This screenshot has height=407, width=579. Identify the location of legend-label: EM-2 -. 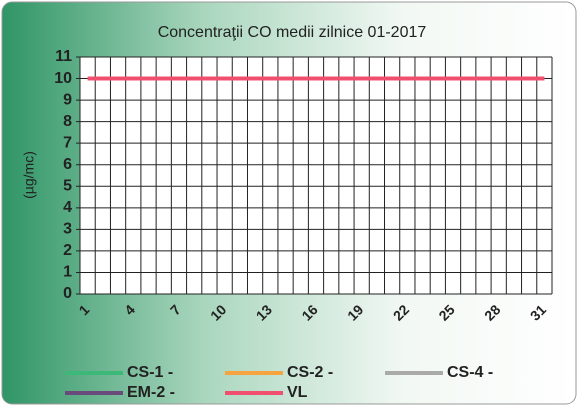
(151, 392).